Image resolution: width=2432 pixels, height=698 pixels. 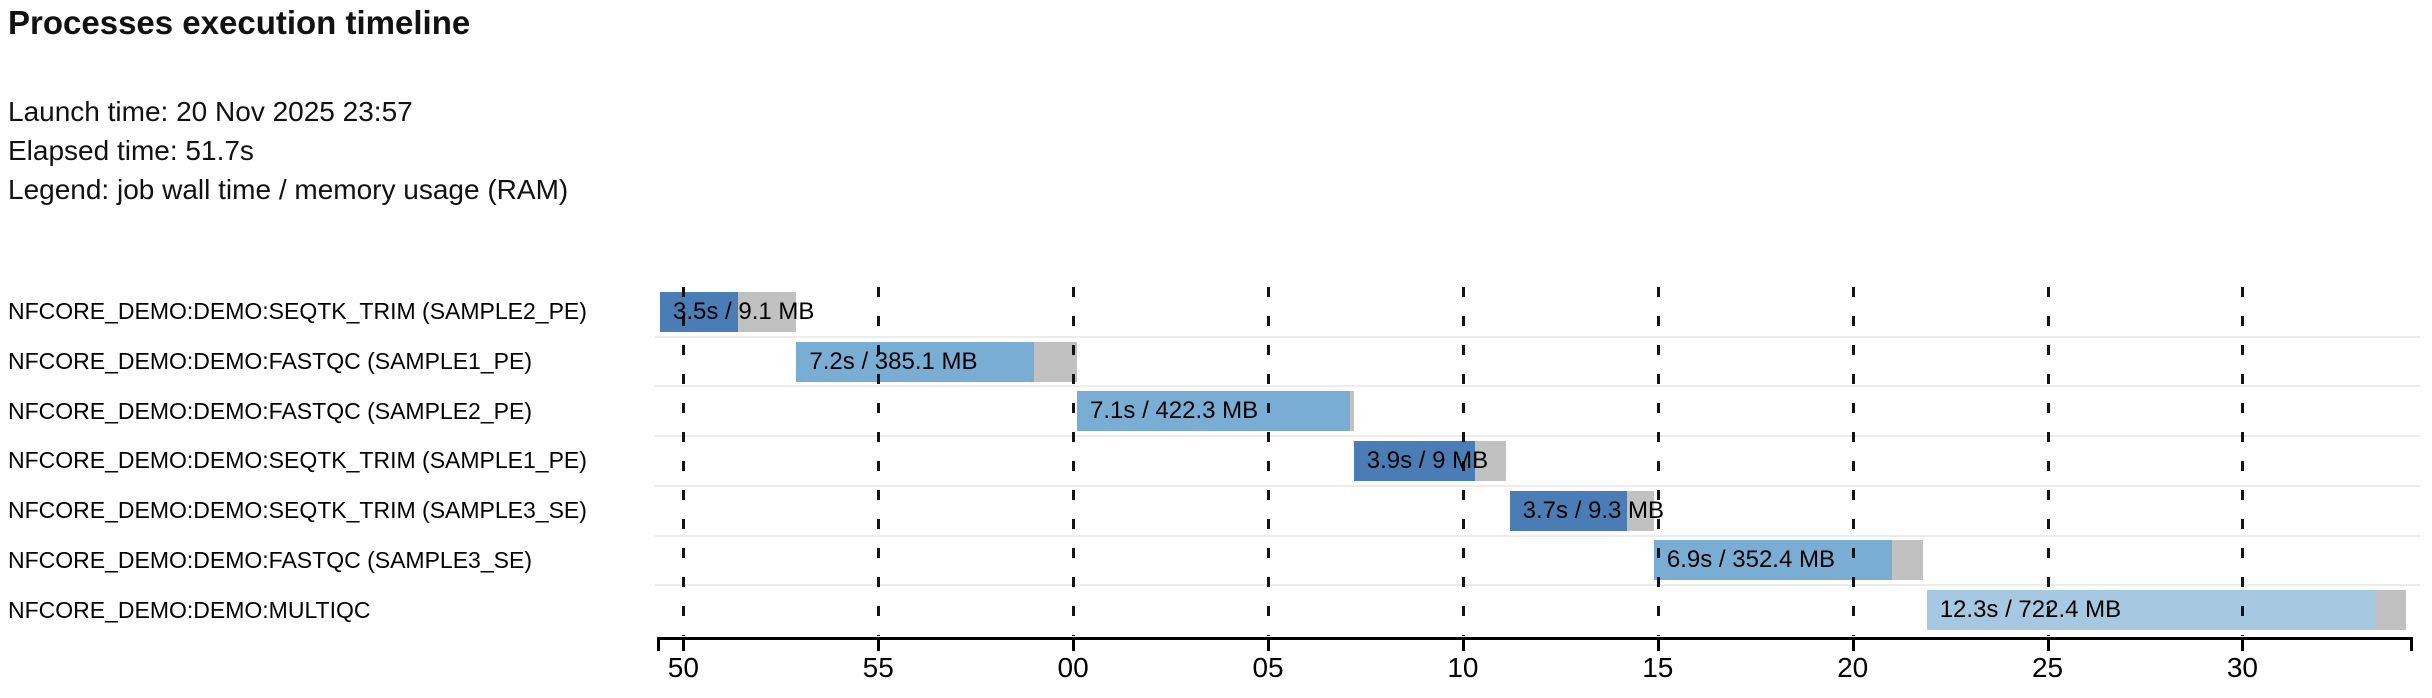 I want to click on x-axis-tick-label: 15, so click(x=1658, y=667).